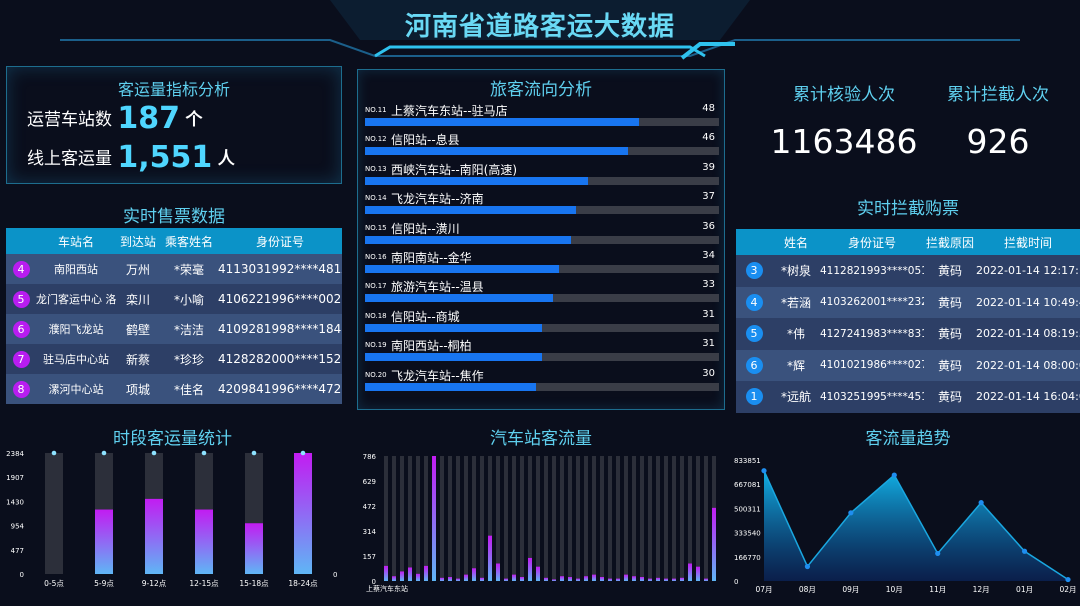 This screenshot has width=1080, height=606. What do you see at coordinates (194, 120) in the screenshot?
I see `stations-unit: 个` at bounding box center [194, 120].